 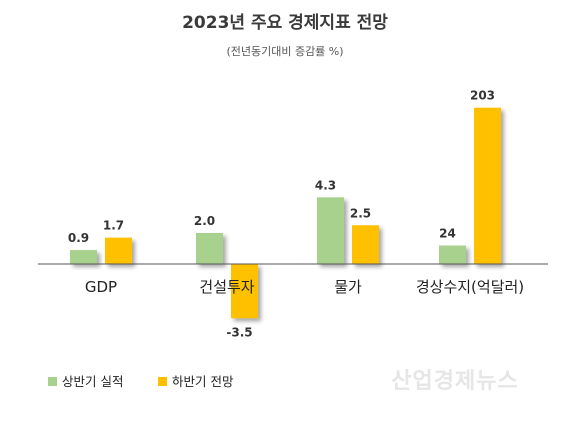 I want to click on data-label: 1.7, so click(x=113, y=226).